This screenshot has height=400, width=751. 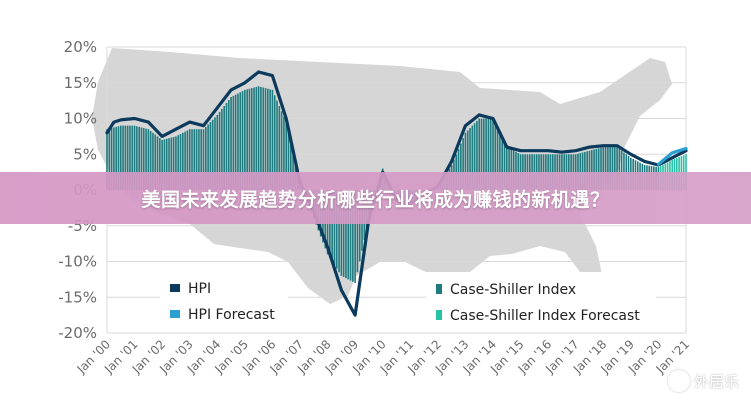 What do you see at coordinates (672, 156) in the screenshot?
I see `hpi-forecast-line` at bounding box center [672, 156].